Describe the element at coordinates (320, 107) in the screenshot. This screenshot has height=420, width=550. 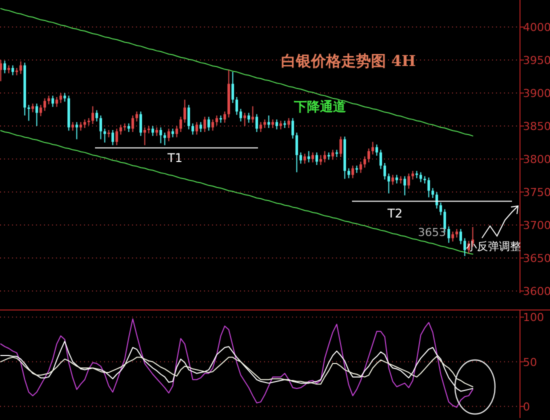
I see `annotation: 下降通道` at that location.